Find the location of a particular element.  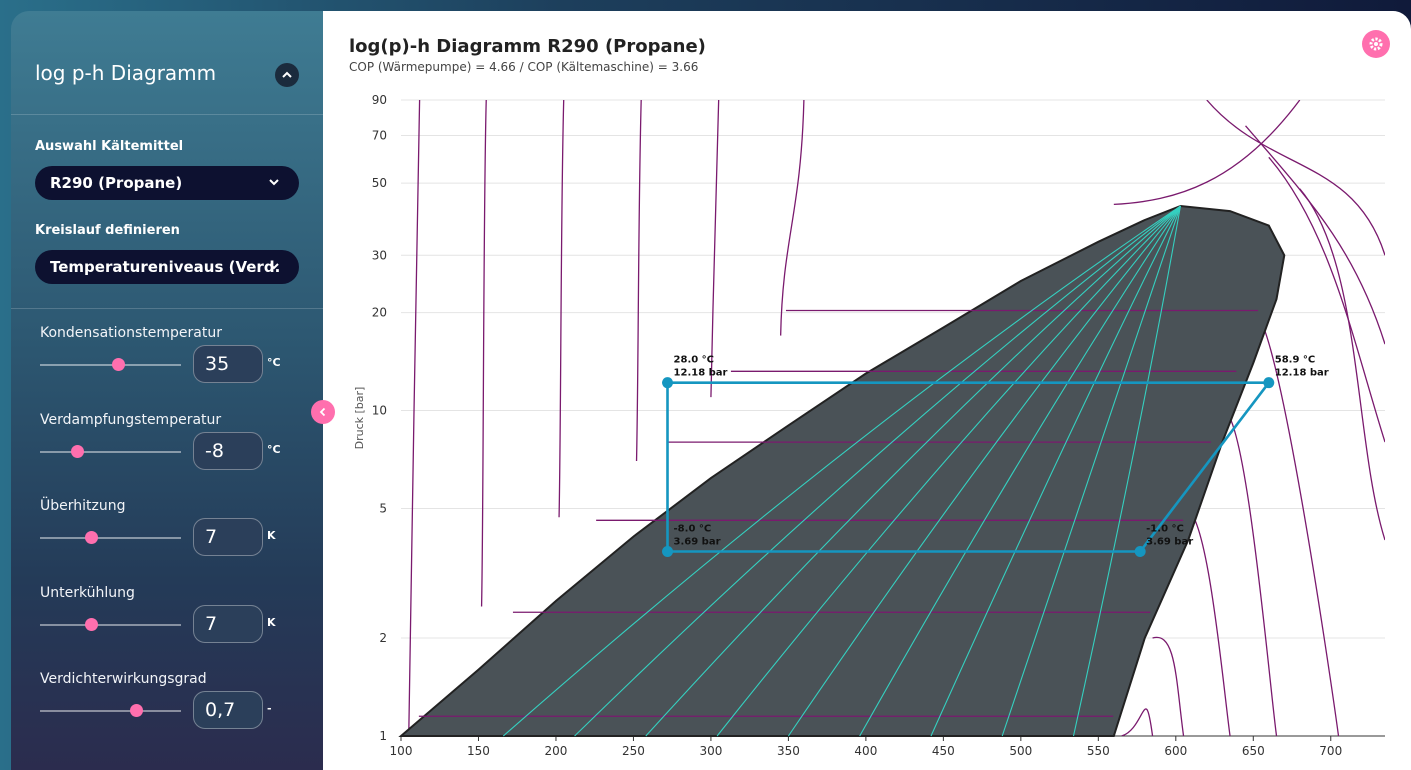

x-tick-label: 650 is located at coordinates (1253, 751).